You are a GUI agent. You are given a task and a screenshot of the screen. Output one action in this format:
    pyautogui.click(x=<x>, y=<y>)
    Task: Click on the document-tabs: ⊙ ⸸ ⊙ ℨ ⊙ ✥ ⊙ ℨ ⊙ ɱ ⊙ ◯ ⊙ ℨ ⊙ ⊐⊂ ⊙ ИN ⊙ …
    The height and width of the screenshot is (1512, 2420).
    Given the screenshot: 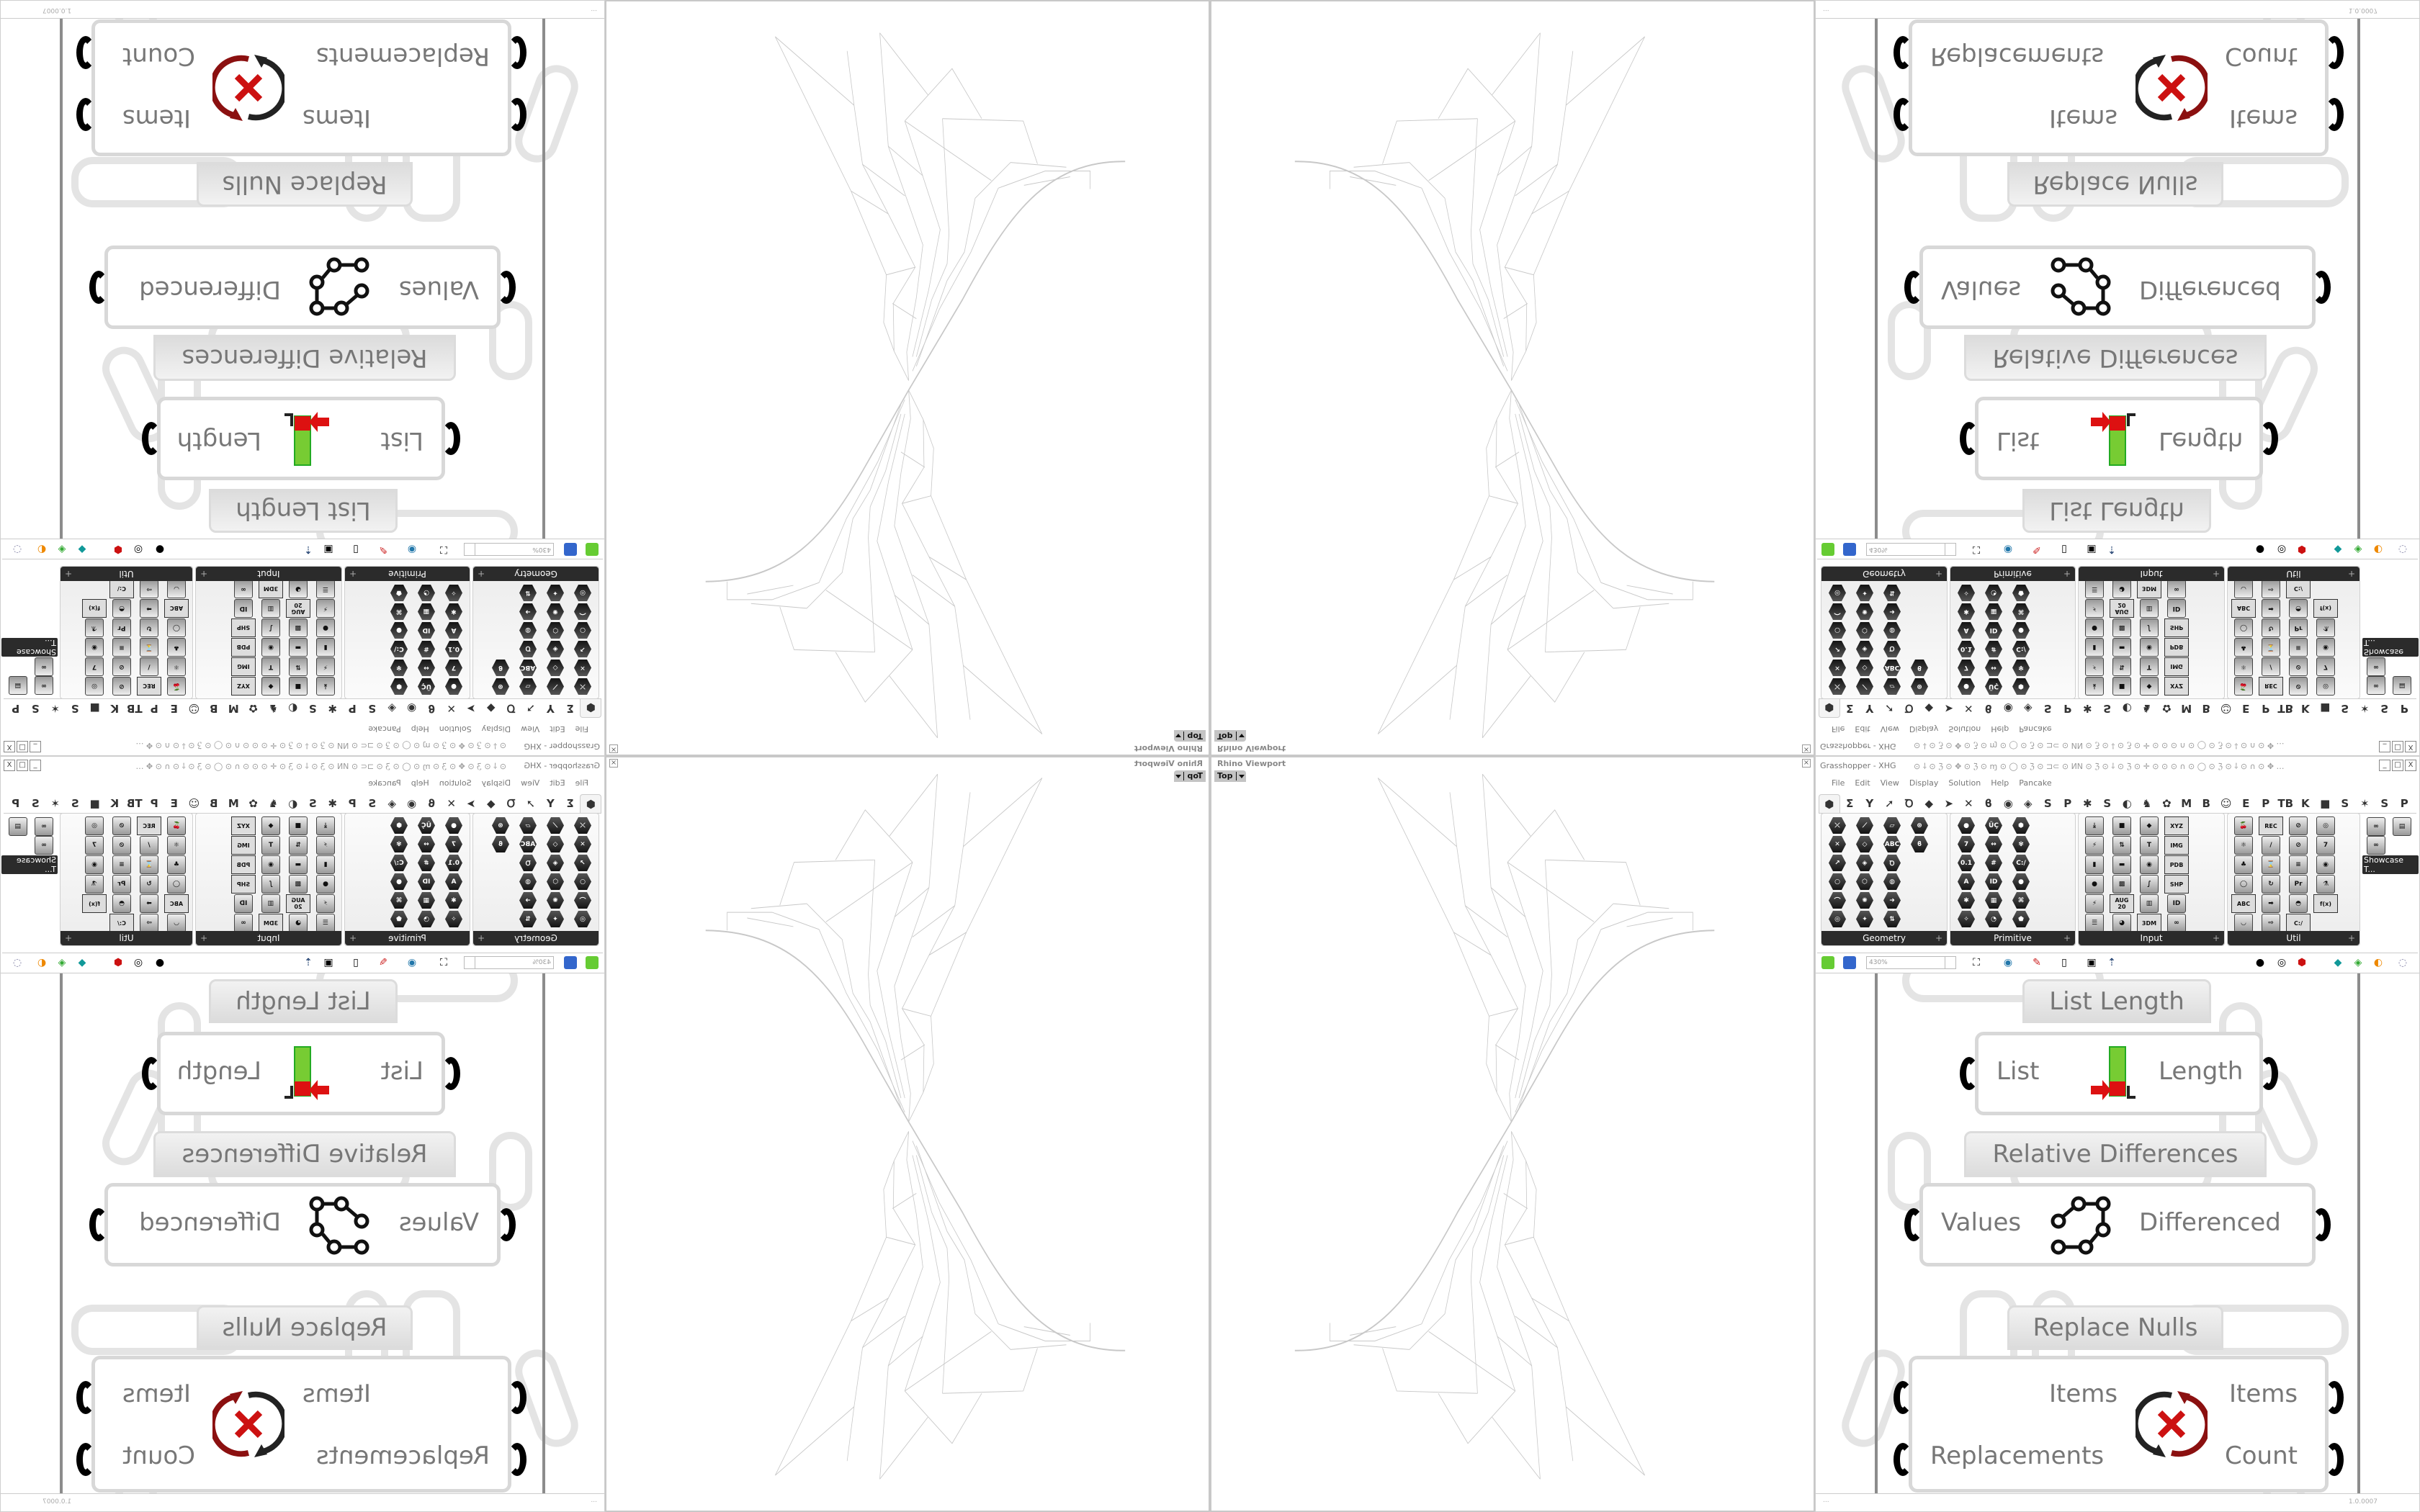 What is the action you would take?
    pyautogui.click(x=320, y=766)
    